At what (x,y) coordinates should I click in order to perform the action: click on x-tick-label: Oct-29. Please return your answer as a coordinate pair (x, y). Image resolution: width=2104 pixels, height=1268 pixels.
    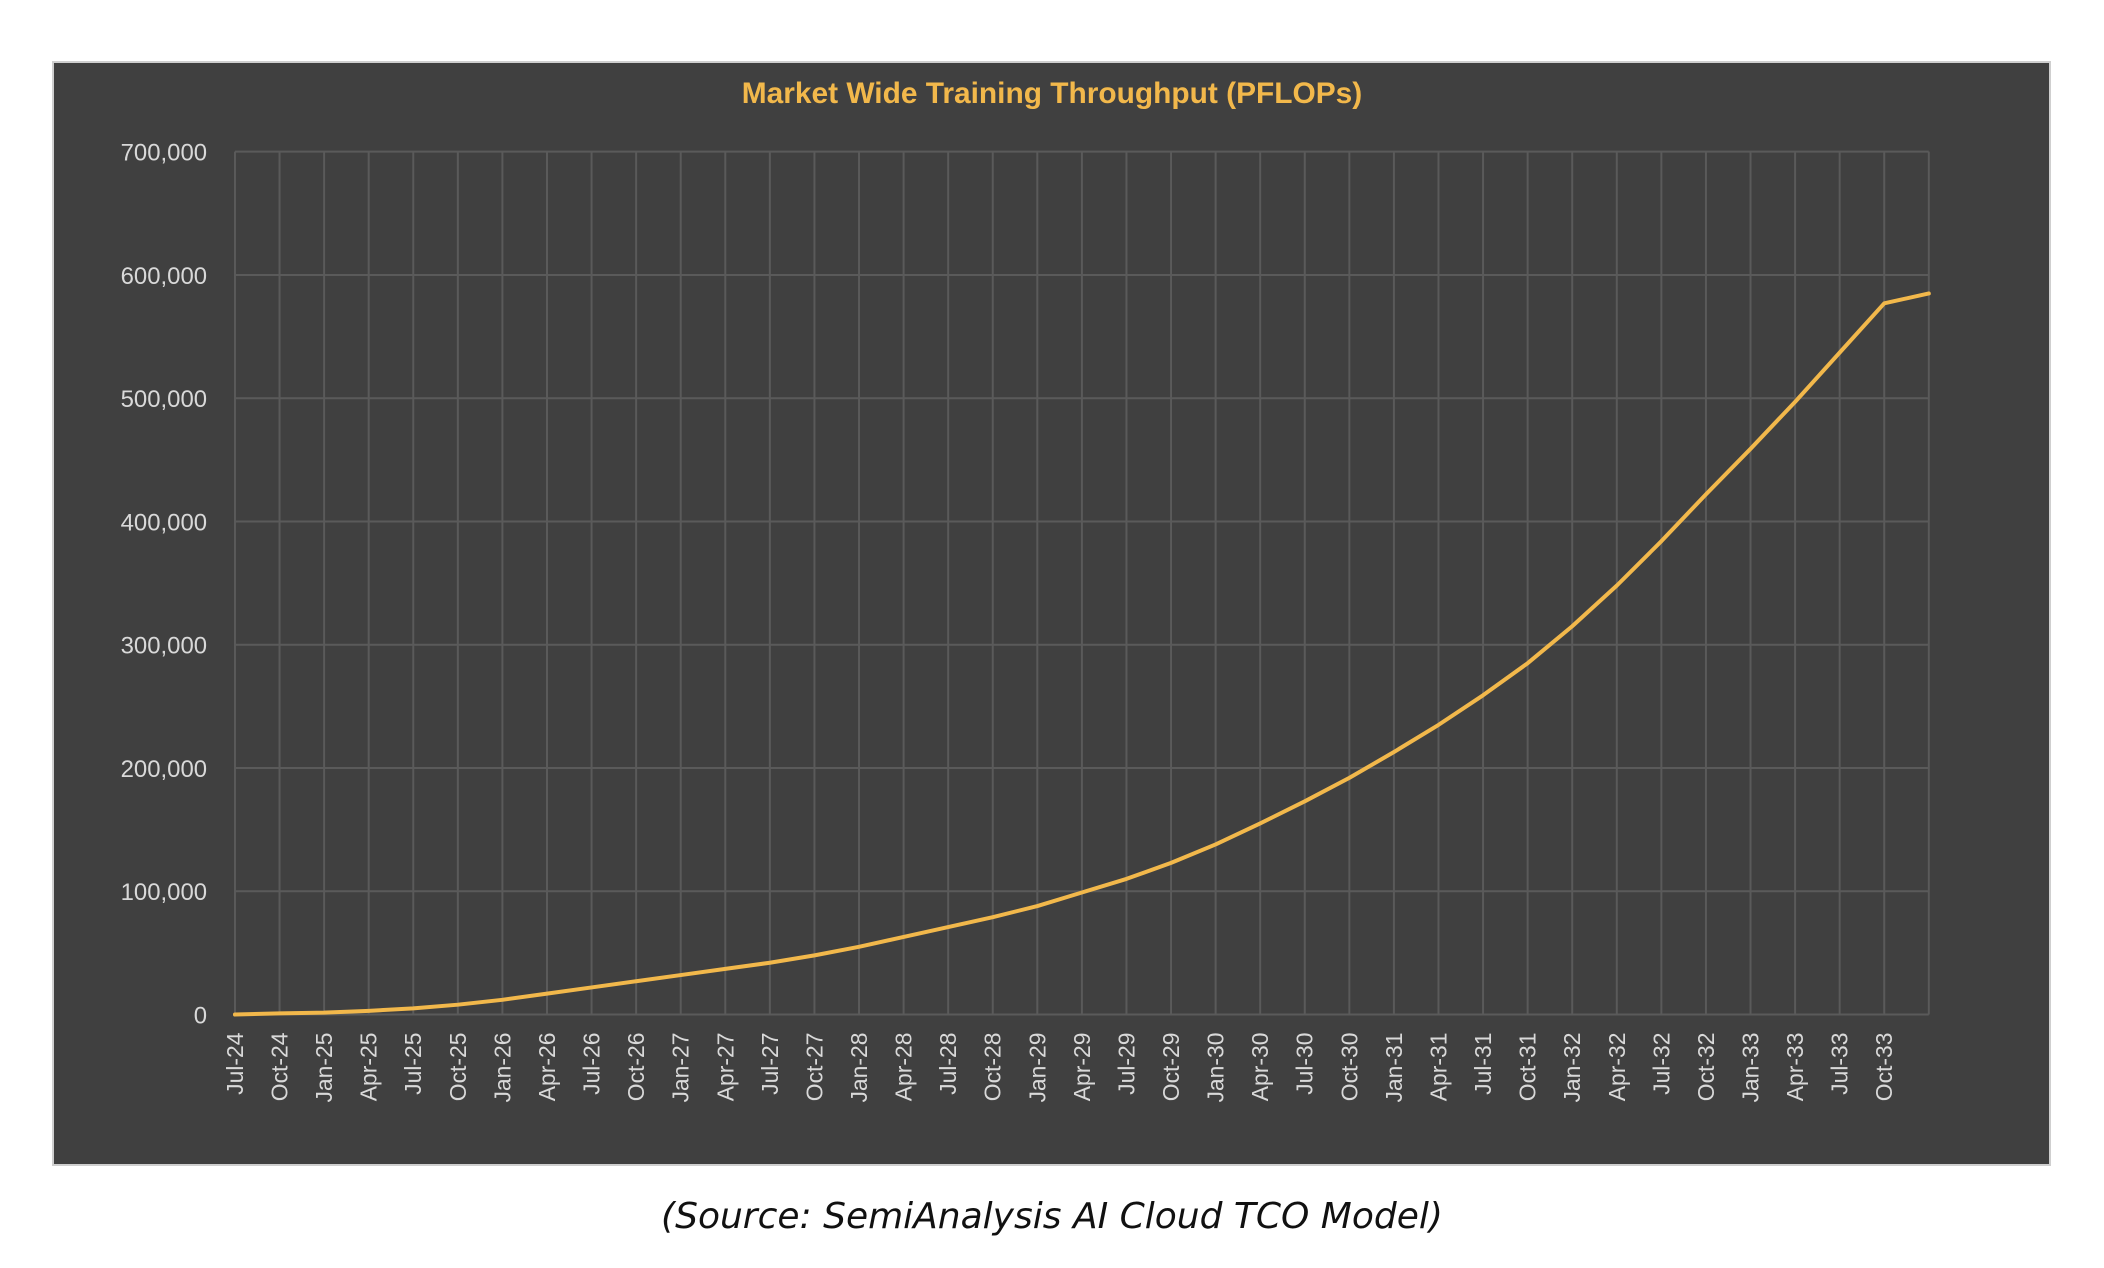
    Looking at the image, I should click on (1171, 1066).